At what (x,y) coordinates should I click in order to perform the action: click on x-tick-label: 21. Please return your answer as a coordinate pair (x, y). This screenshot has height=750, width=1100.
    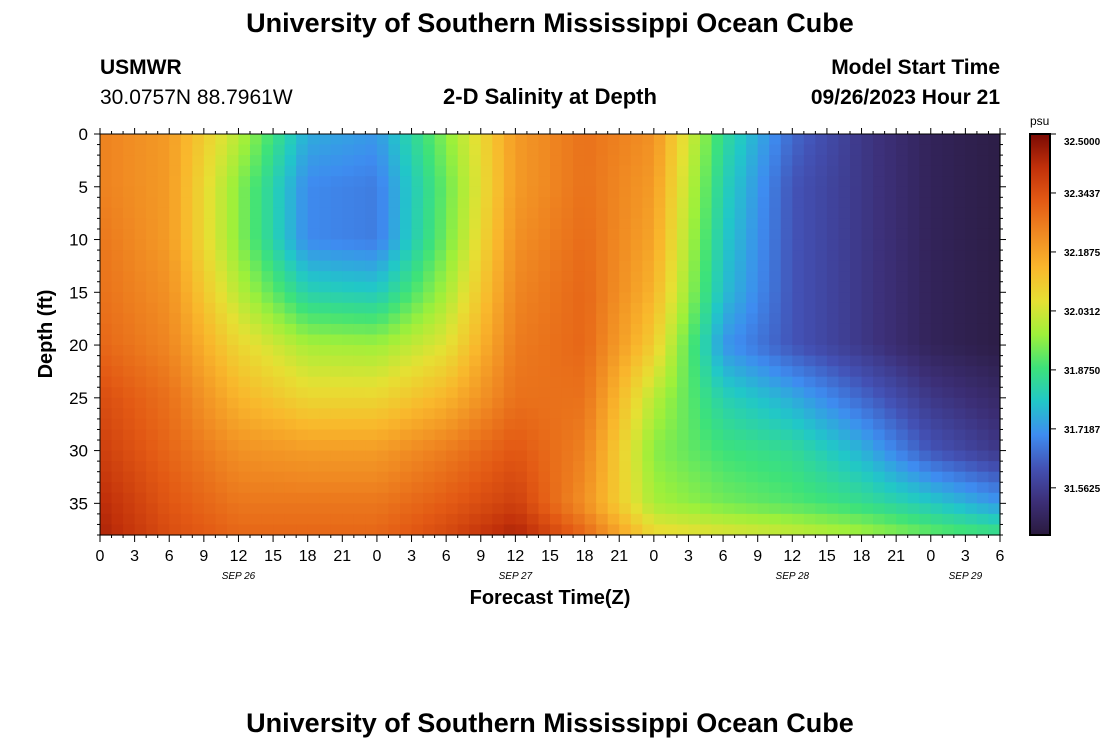
    Looking at the image, I should click on (896, 556).